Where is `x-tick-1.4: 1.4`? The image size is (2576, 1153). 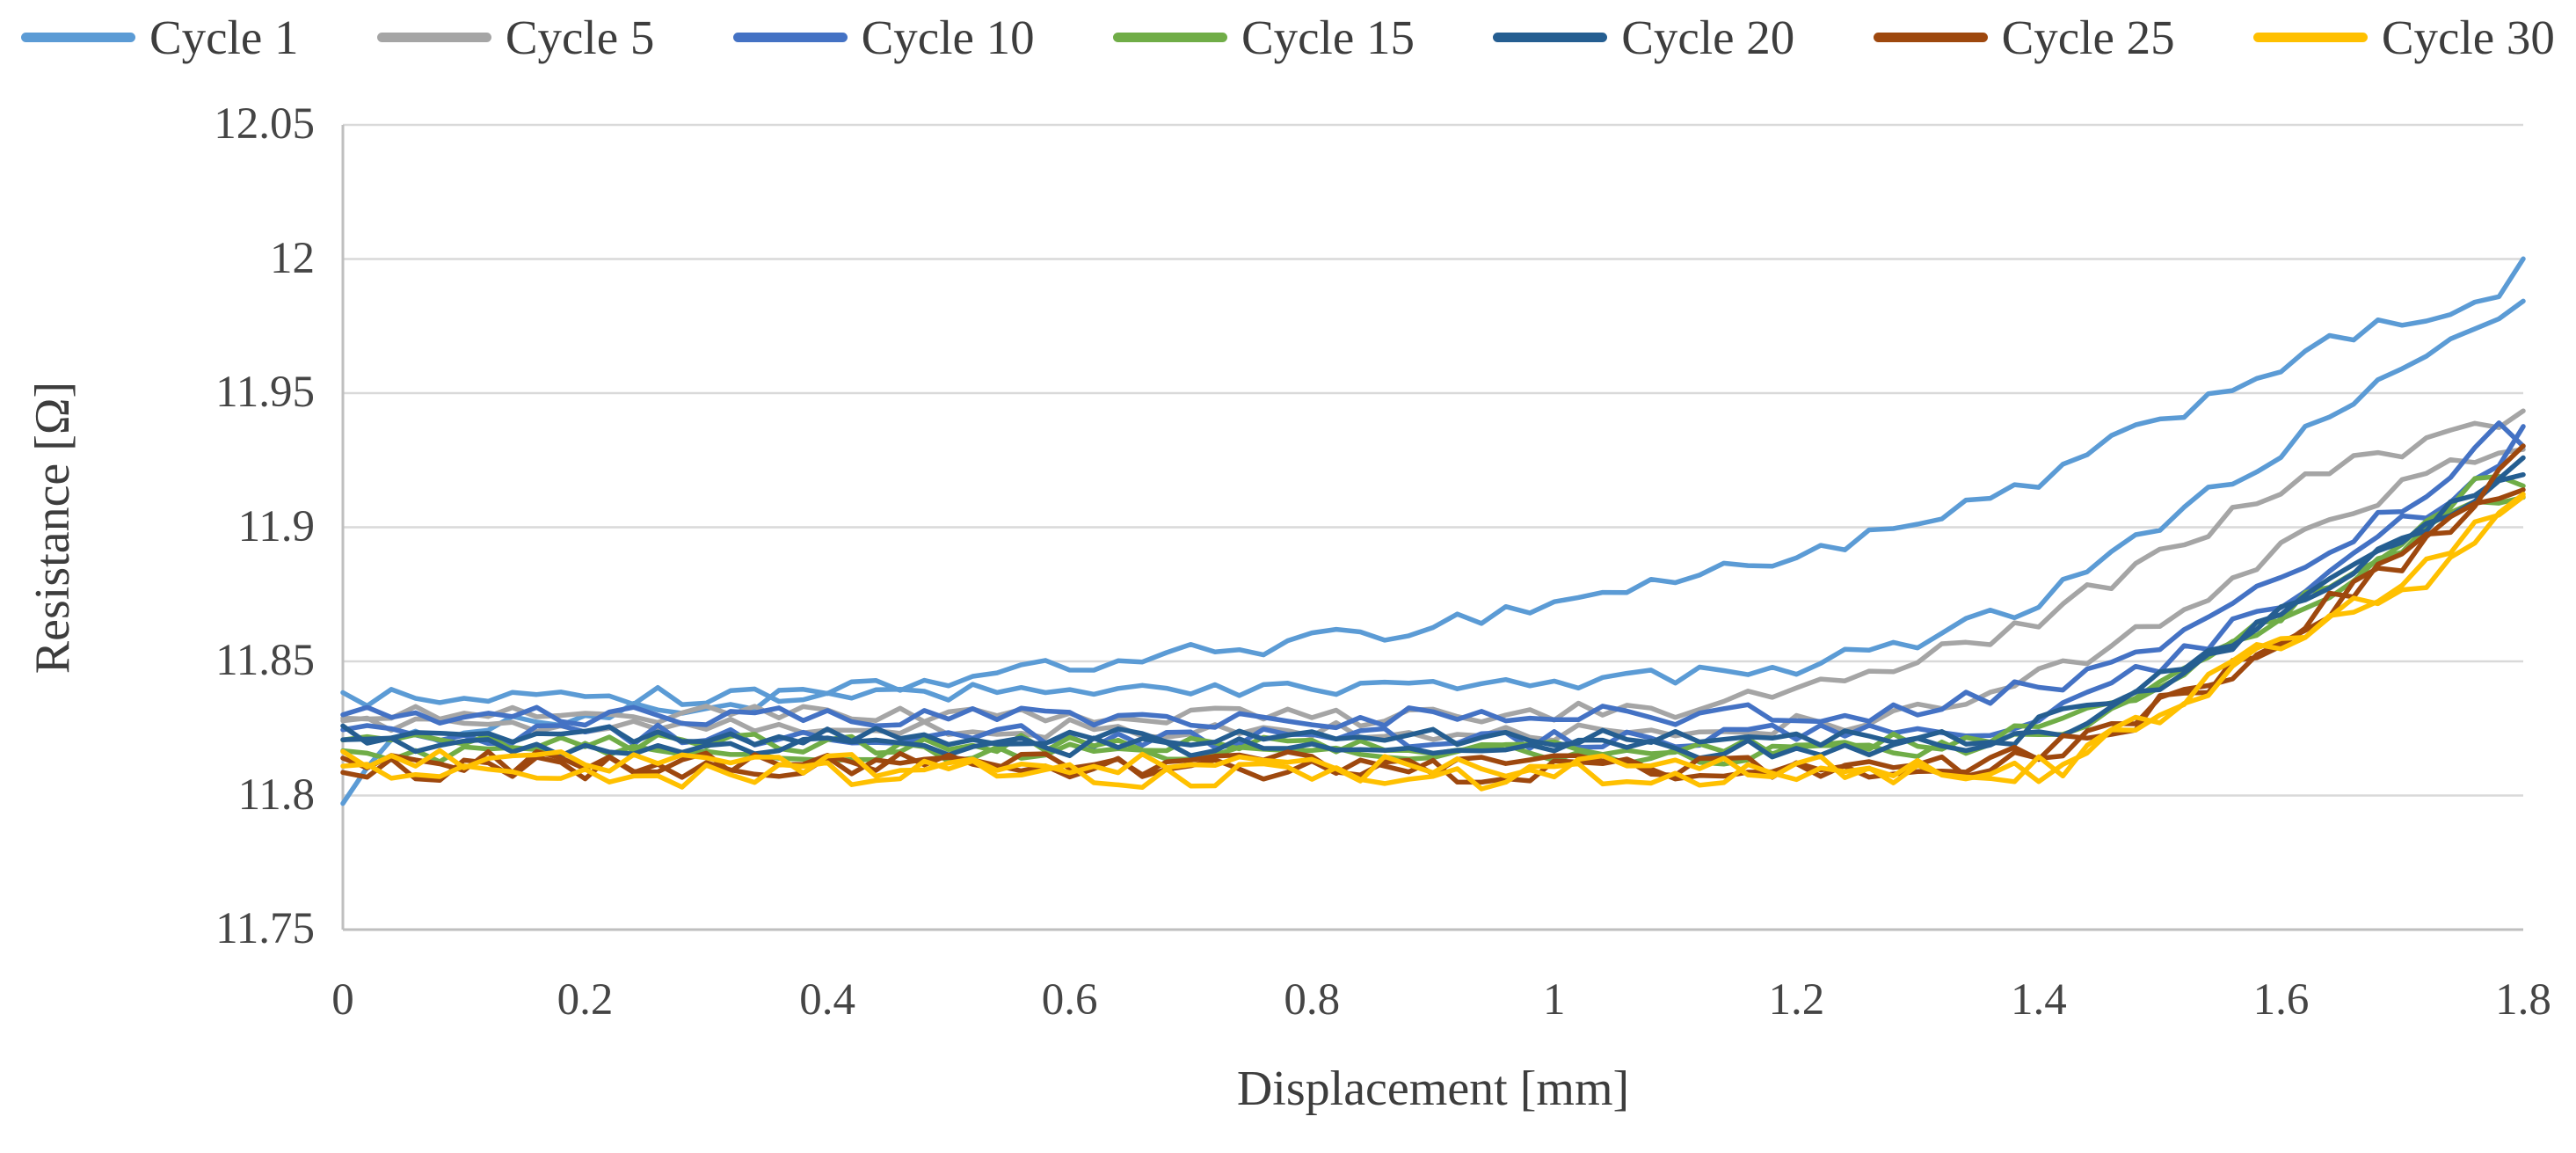
x-tick-1.4: 1.4 is located at coordinates (2039, 1000).